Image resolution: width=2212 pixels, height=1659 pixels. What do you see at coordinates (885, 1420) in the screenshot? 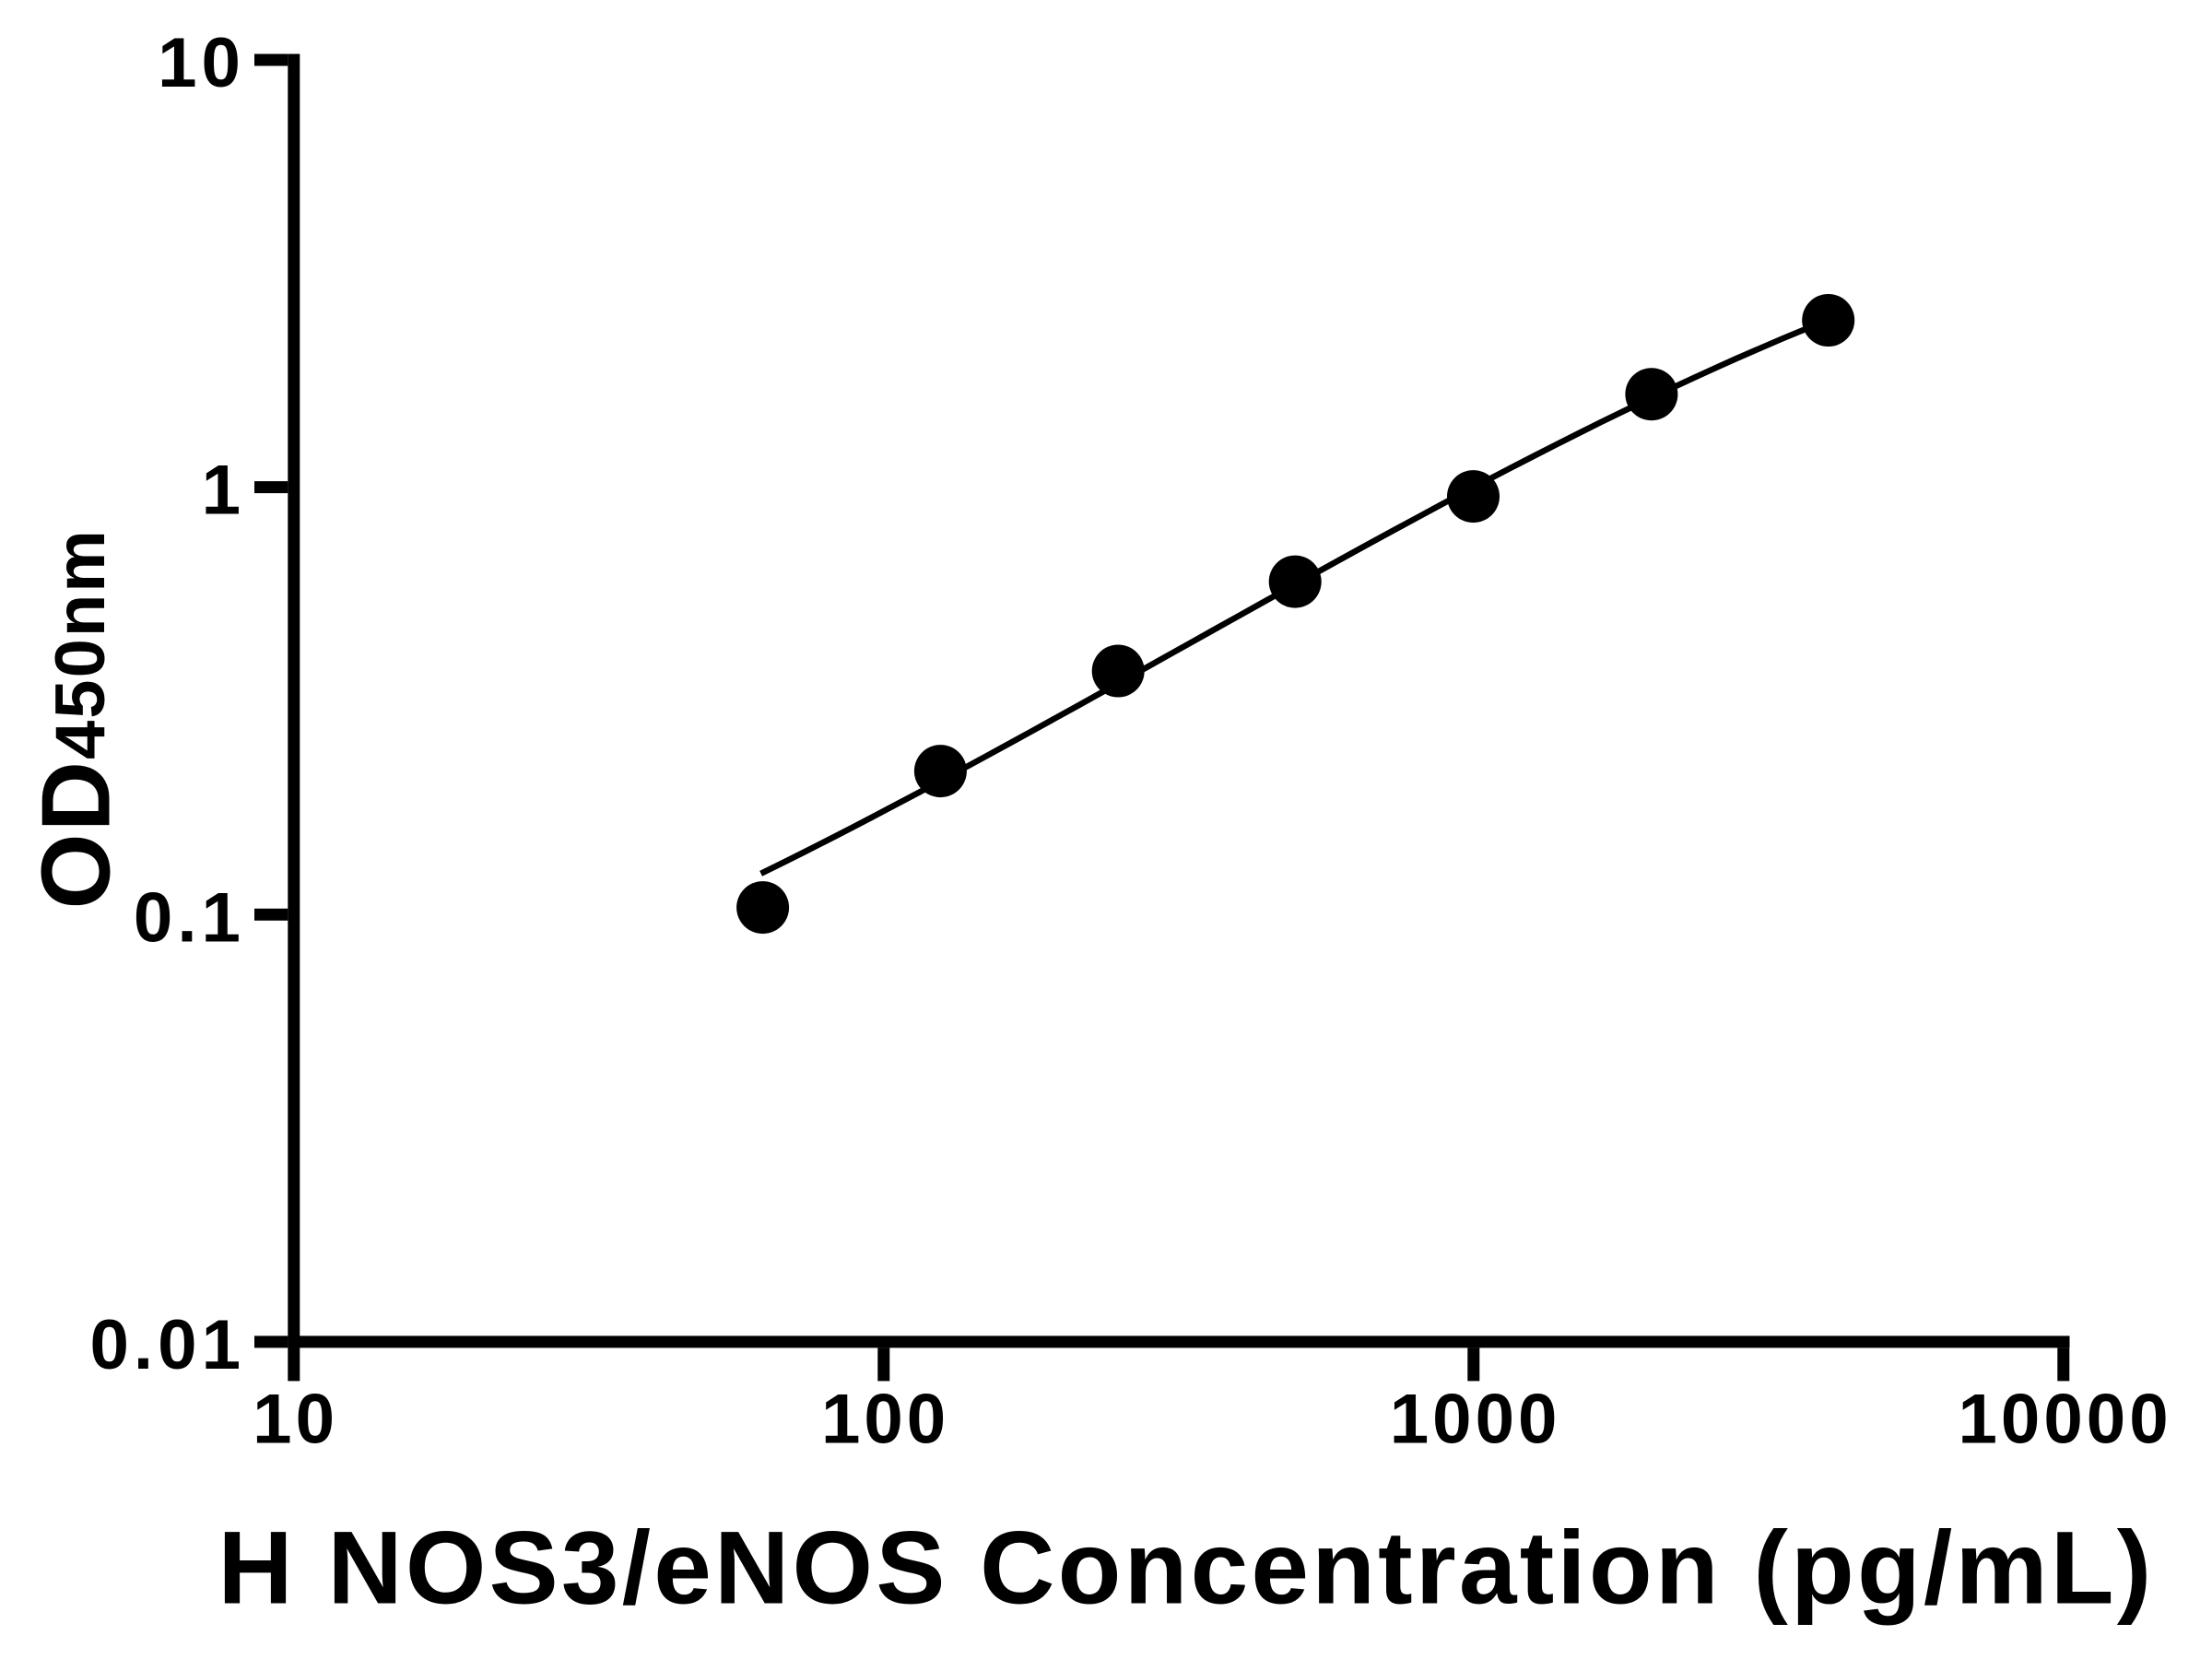
I see `svg-text: 100` at bounding box center [885, 1420].